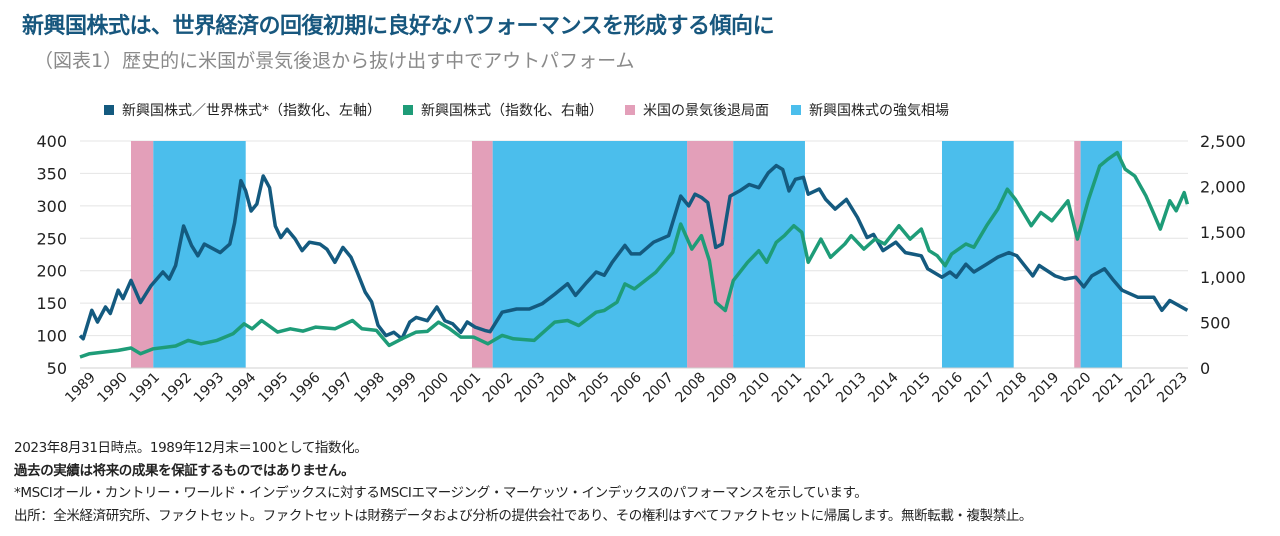 This screenshot has height=536, width=1280. I want to click on y-right-tick-label: 2,000, so click(1223, 186).